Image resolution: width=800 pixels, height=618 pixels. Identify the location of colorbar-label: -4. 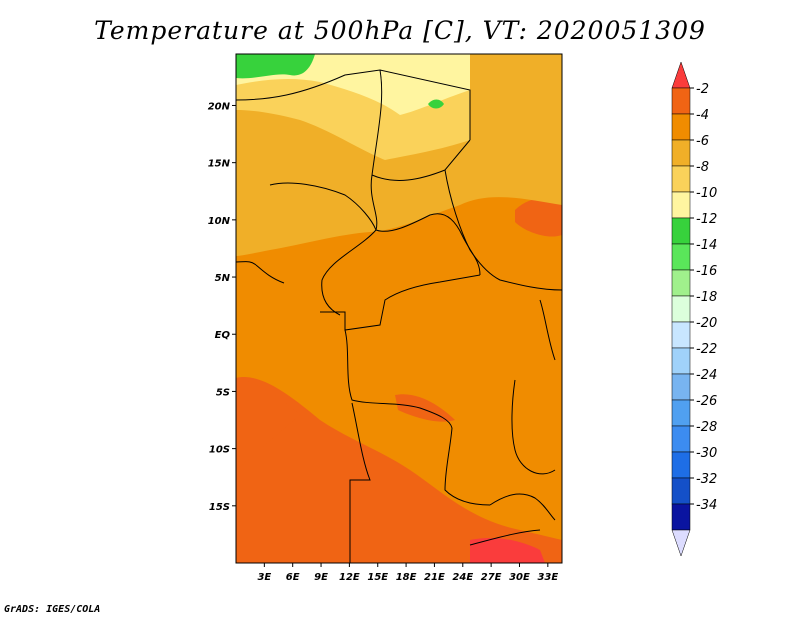
(702, 115).